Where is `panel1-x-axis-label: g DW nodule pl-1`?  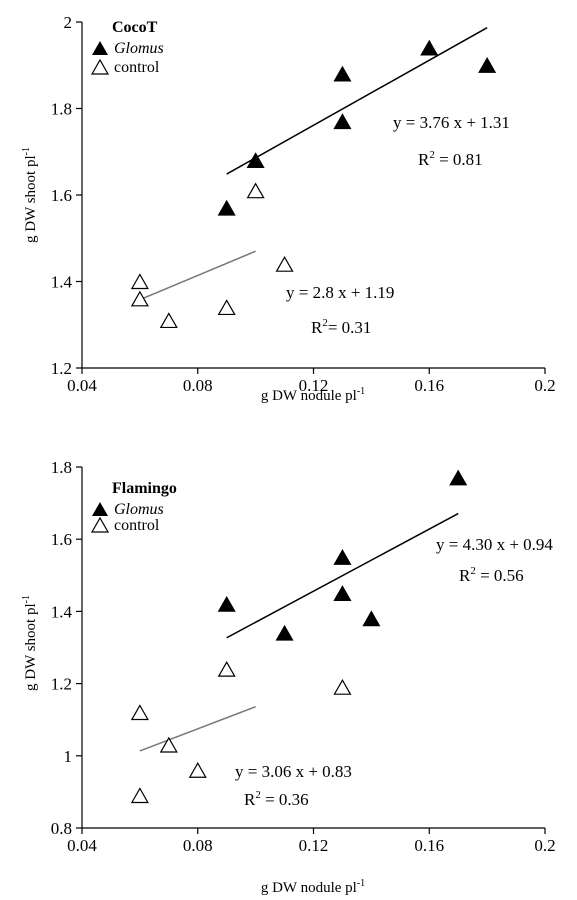
panel1-x-axis-label: g DW nodule pl-1 is located at coordinates (313, 395).